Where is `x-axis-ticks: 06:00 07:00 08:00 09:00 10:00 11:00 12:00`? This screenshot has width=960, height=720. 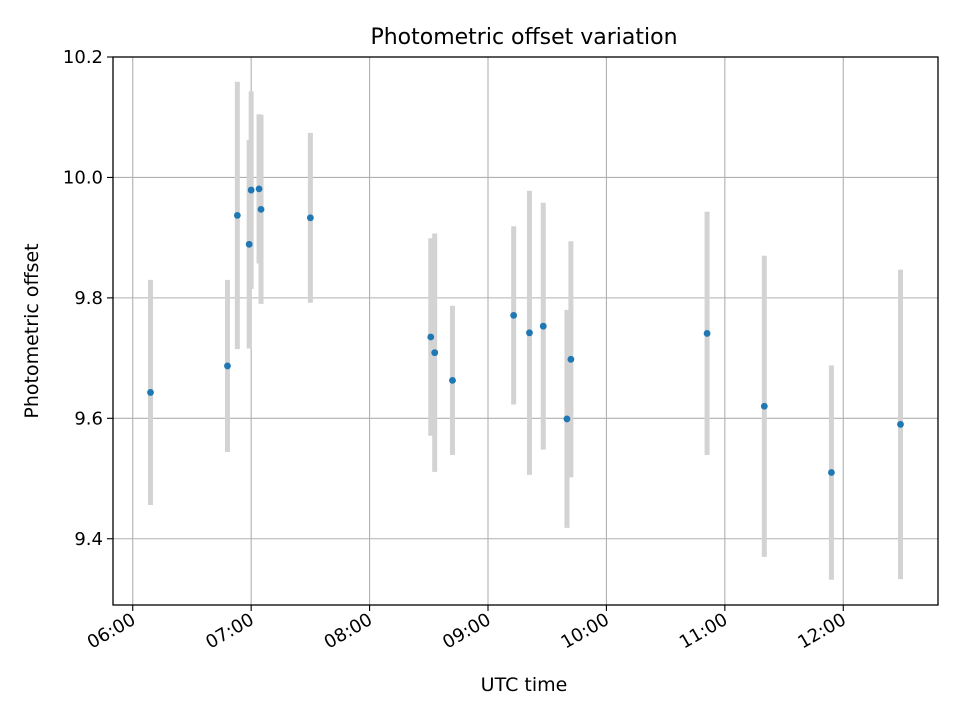 x-axis-ticks: 06:00 07:00 08:00 09:00 10:00 11:00 12:00 is located at coordinates (467, 629).